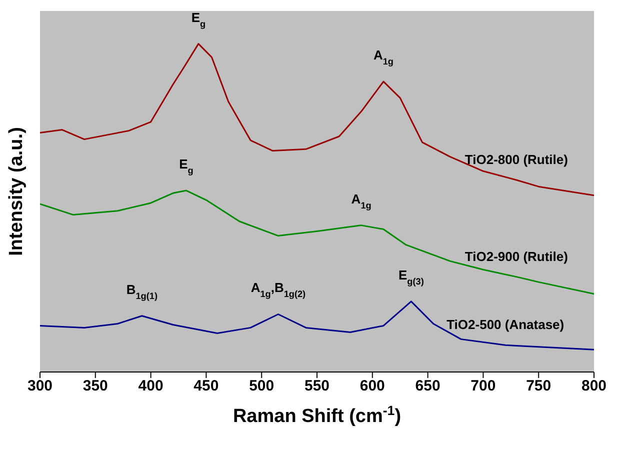 The width and height of the screenshot is (620, 450). What do you see at coordinates (372, 386) in the screenshot?
I see `x-tick-label: 600` at bounding box center [372, 386].